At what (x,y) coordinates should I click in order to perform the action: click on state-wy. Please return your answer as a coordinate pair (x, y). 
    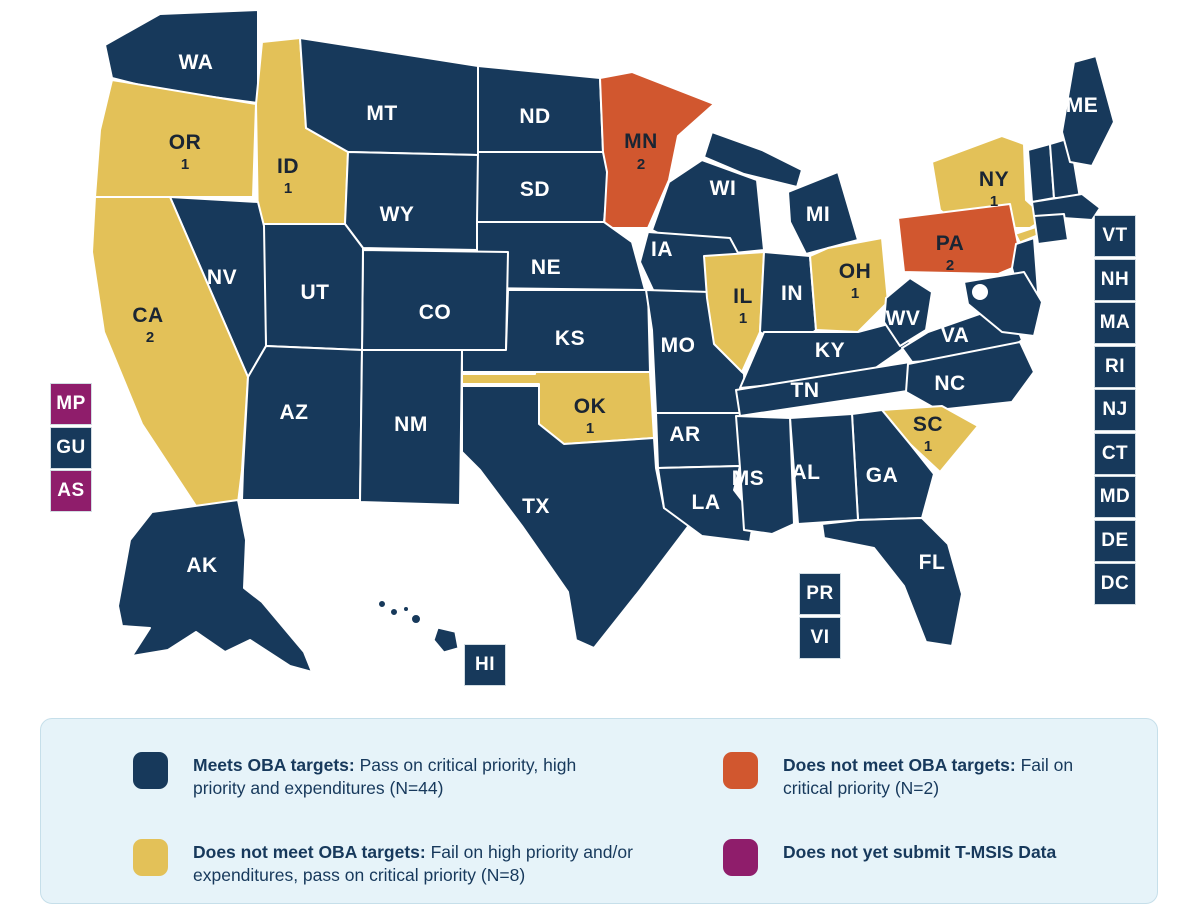
    Looking at the image, I should click on (411, 201).